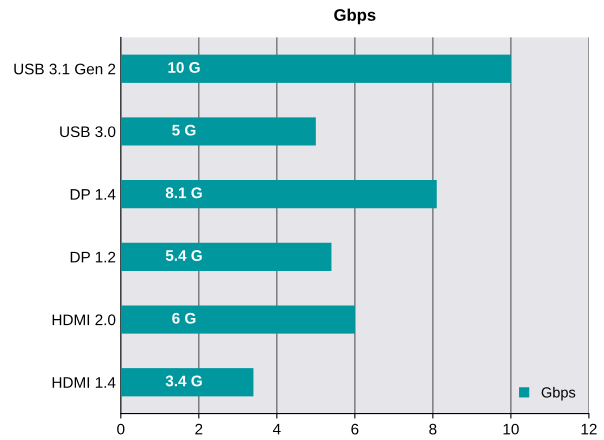 This screenshot has height=440, width=604. I want to click on x-tick-label: 8, so click(432, 429).